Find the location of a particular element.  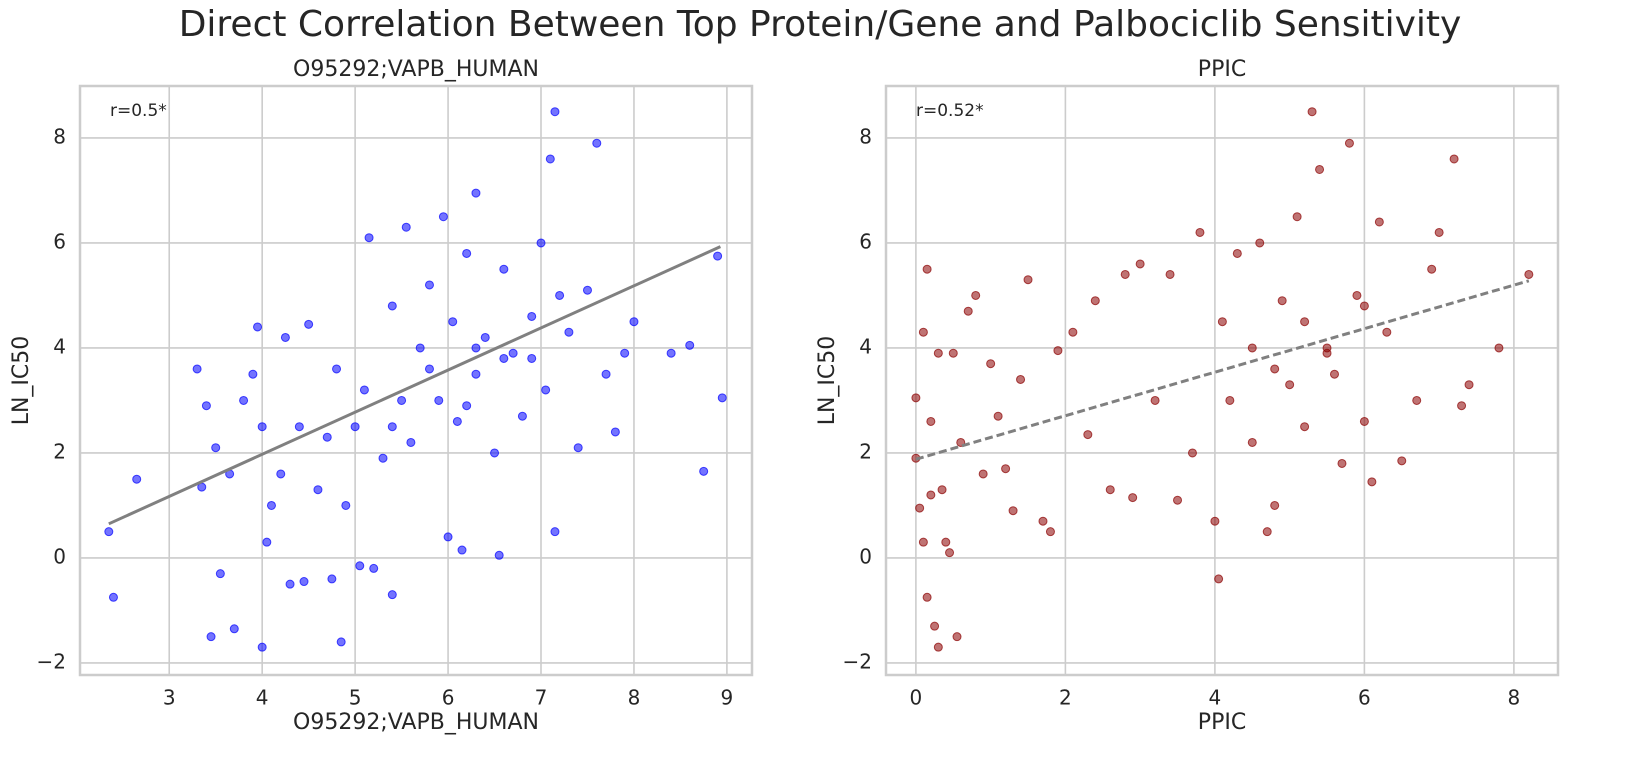

x-axis-label: O95292;VAPB_HUMAN is located at coordinates (416, 722).